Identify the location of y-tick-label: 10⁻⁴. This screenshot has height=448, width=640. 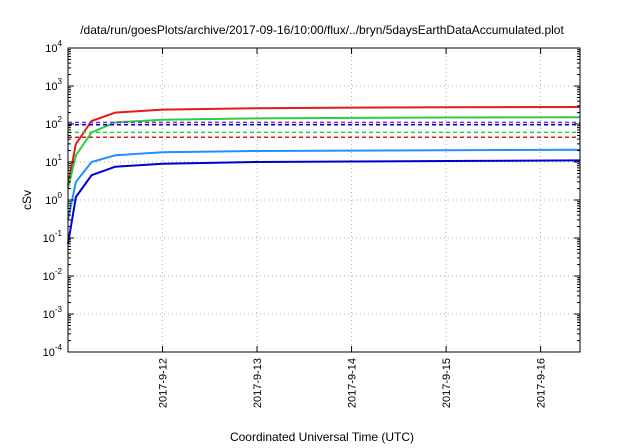
(53, 351).